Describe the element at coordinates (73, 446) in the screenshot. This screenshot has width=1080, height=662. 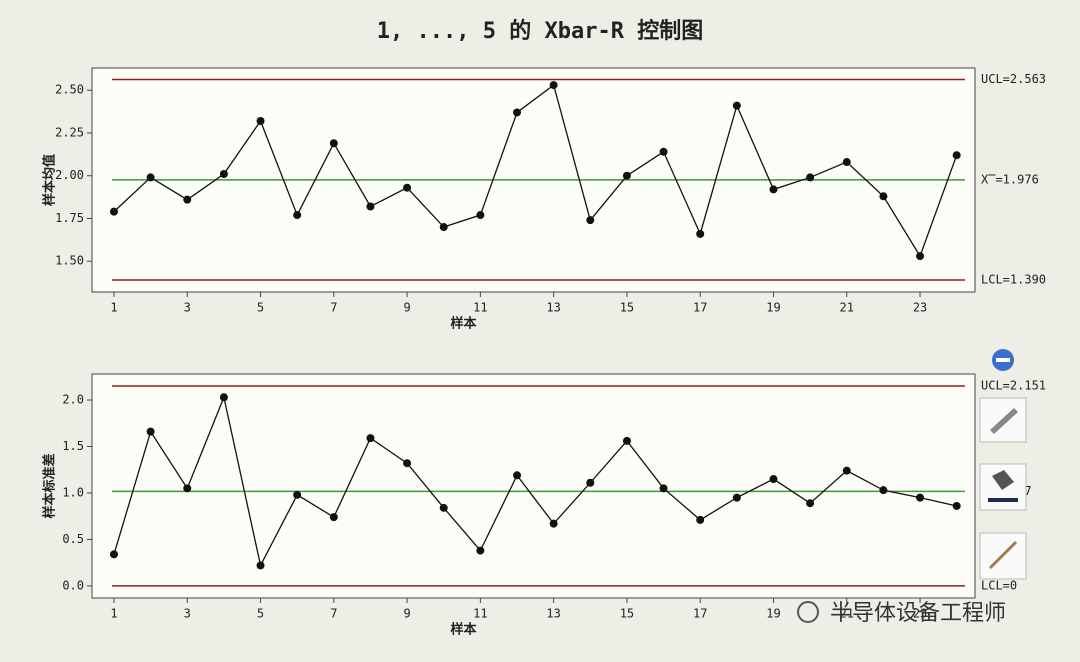
I see `y-tick-label: 1.5` at that location.